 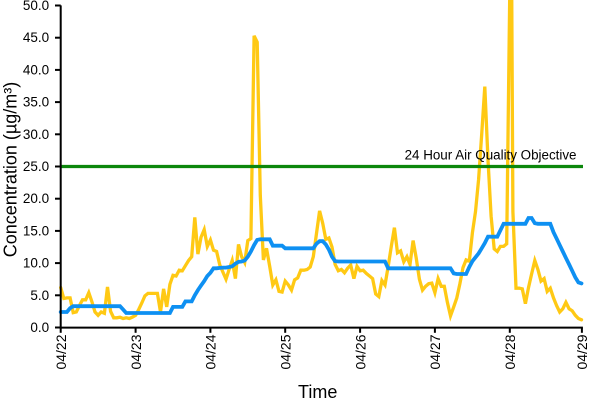 I want to click on svg-text: 04/23, so click(x=136, y=351).